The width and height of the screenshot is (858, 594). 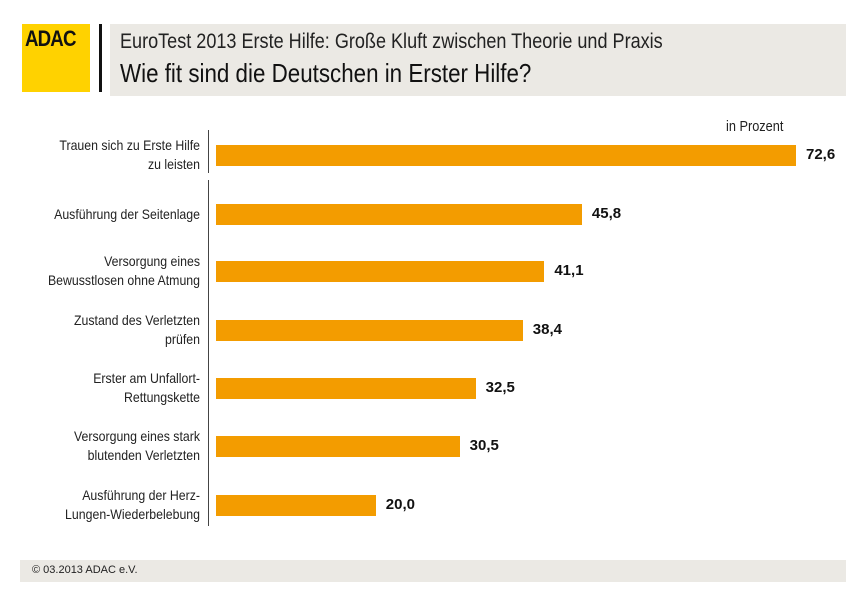 What do you see at coordinates (500, 387) in the screenshot?
I see `data-label: 32,5` at bounding box center [500, 387].